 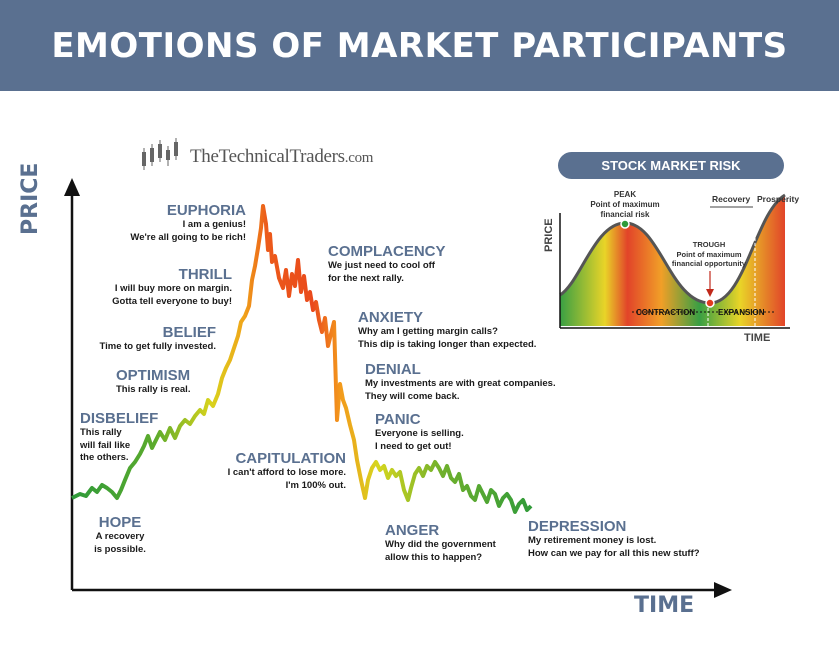 What do you see at coordinates (398, 419) in the screenshot?
I see `phase-name: PANIC` at bounding box center [398, 419].